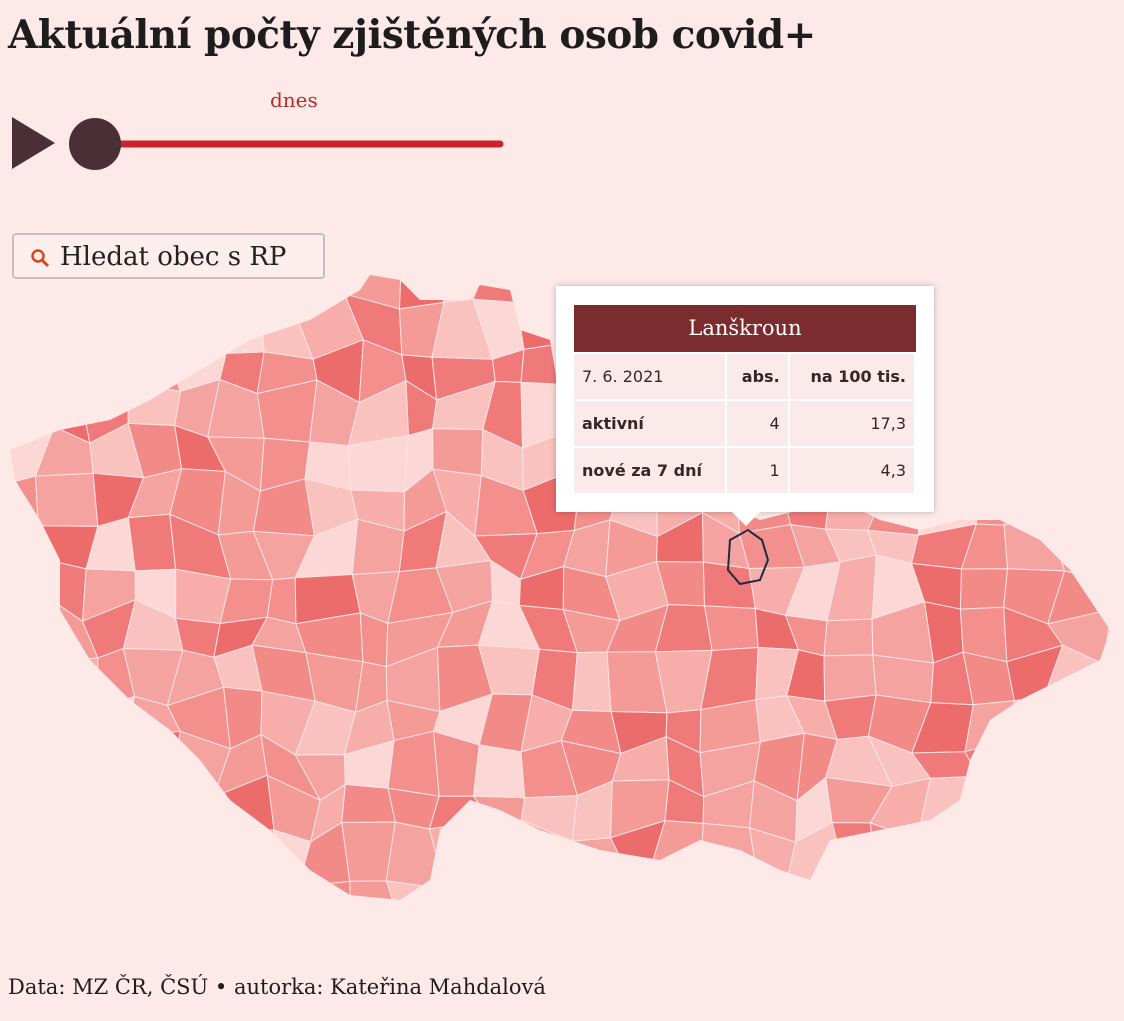  What do you see at coordinates (168, 256) in the screenshot?
I see `search-box: Hledat obec s RP` at bounding box center [168, 256].